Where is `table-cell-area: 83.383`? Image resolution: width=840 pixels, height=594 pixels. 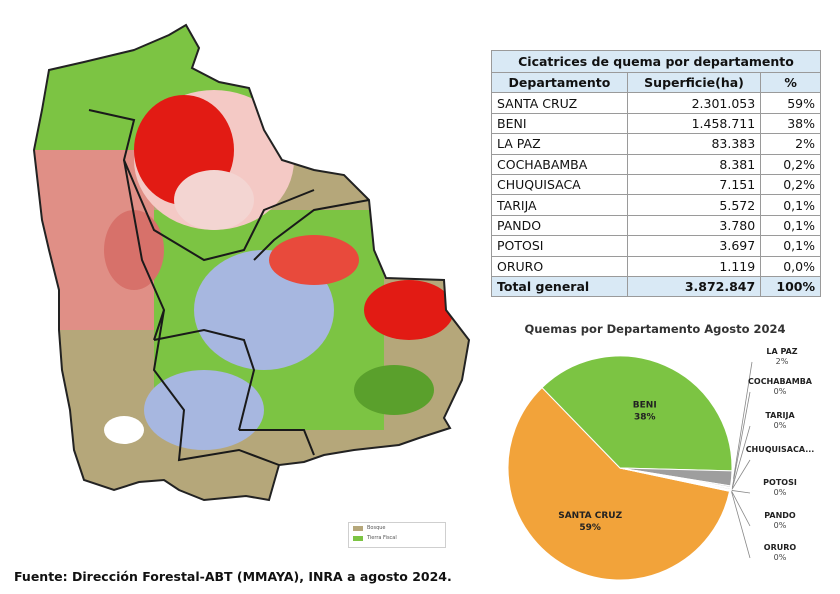
table-cell-area: 83.383 is located at coordinates (694, 144).